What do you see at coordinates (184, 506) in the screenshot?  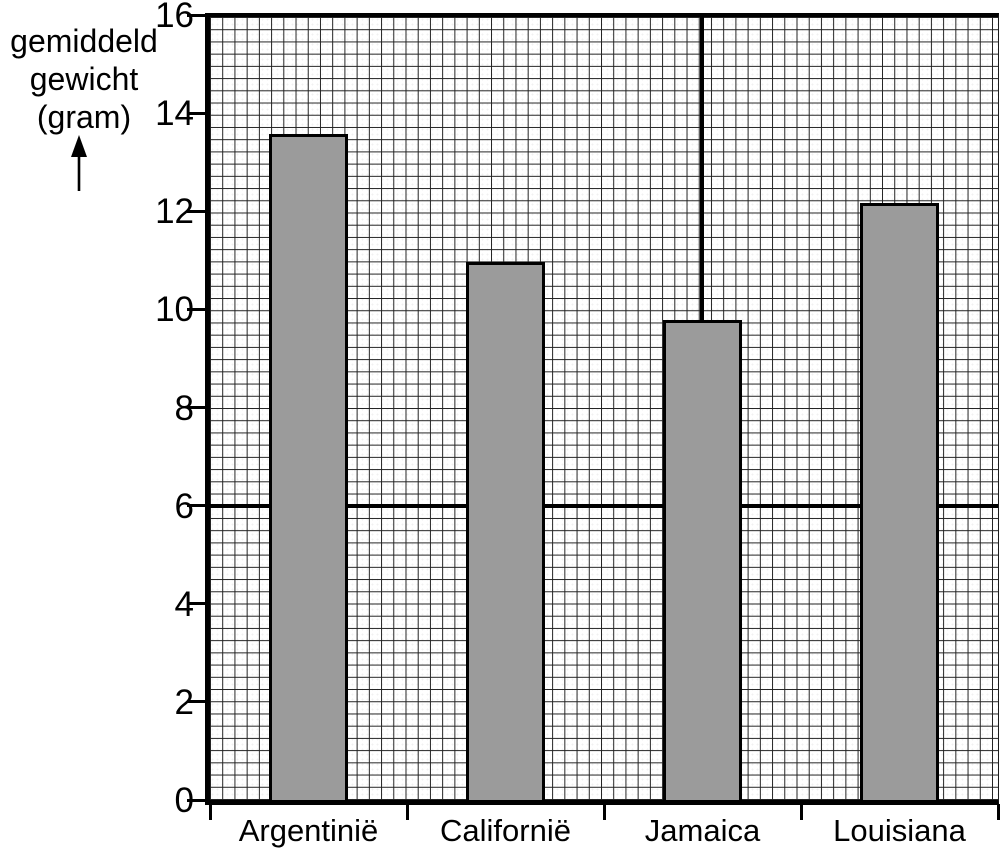 I see `y-tick-label: 6` at bounding box center [184, 506].